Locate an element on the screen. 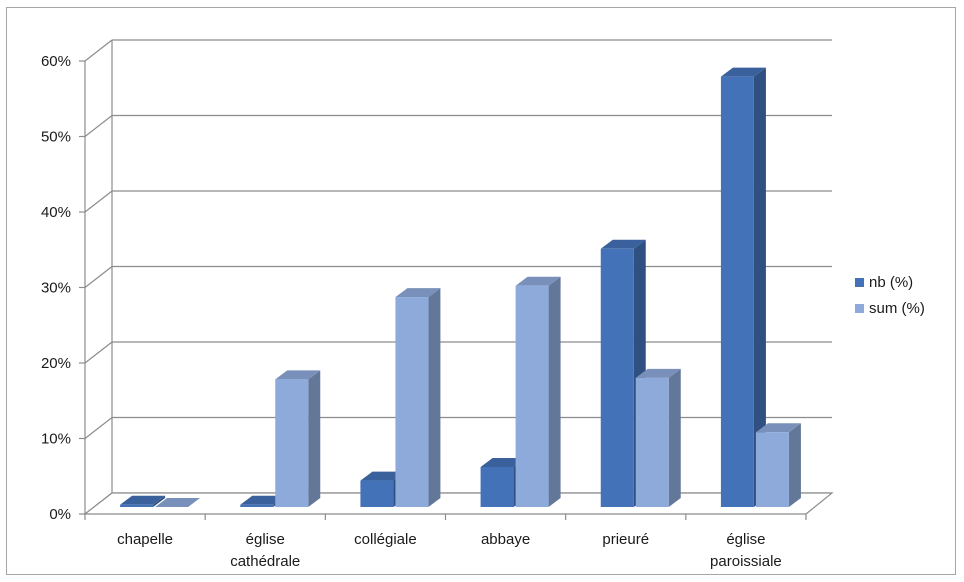 The height and width of the screenshot is (582, 964). legend-label-0: nb (%) is located at coordinates (891, 282).